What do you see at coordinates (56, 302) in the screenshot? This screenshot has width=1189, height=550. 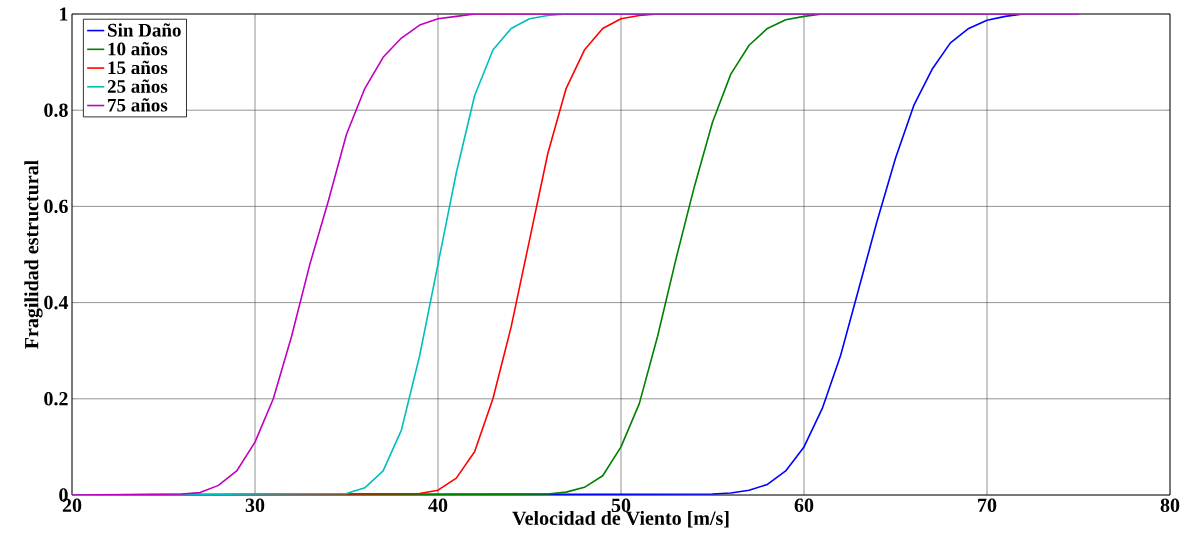 I see `y-tick-label: 0.4` at bounding box center [56, 302].